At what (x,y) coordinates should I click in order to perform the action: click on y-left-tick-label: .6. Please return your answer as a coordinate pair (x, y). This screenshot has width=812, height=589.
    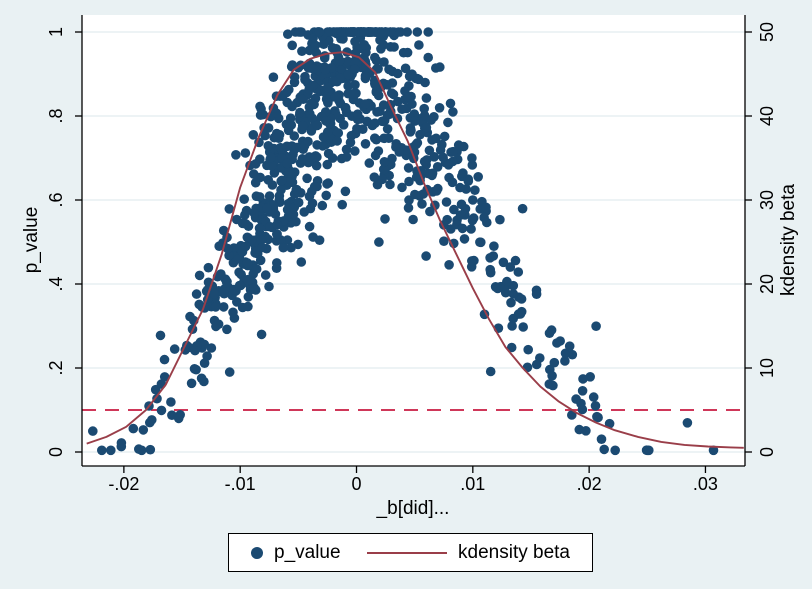
    Looking at the image, I should click on (56, 199).